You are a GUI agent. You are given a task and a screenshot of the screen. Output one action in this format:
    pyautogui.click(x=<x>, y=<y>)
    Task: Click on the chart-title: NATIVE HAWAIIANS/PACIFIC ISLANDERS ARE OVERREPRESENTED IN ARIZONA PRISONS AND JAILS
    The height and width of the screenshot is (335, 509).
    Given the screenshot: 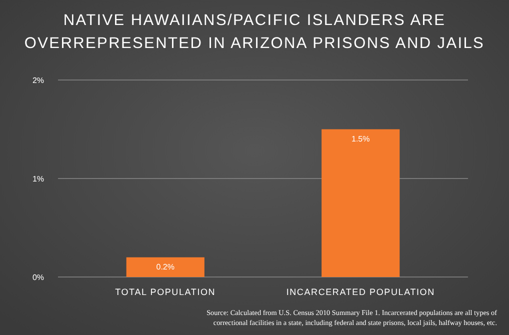 What is the action you would take?
    pyautogui.click(x=254, y=32)
    